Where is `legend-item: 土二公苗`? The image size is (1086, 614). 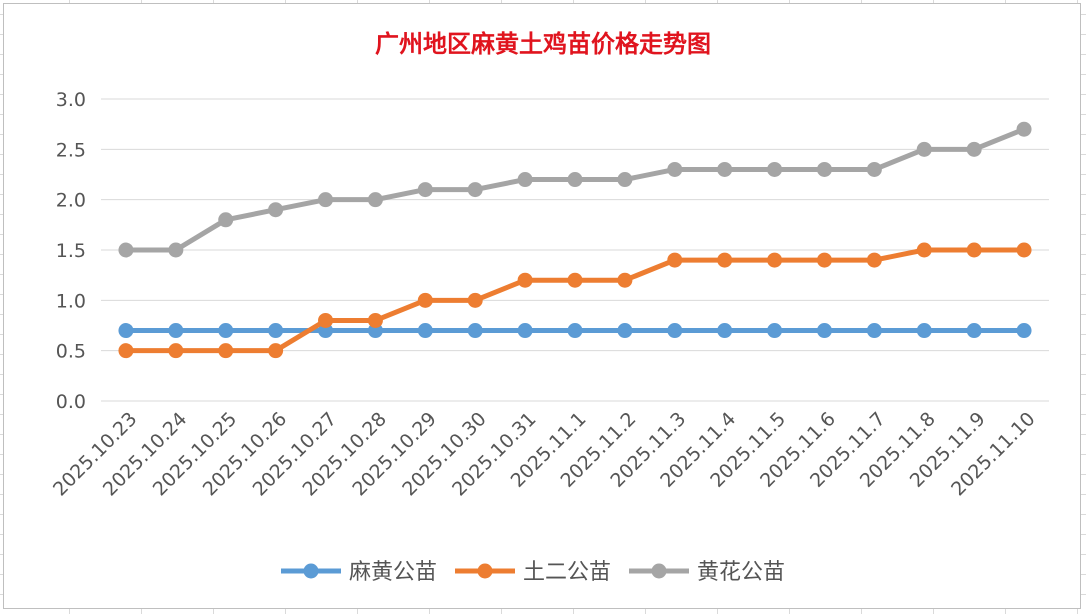 legend-item: 土二公苗 is located at coordinates (533, 572).